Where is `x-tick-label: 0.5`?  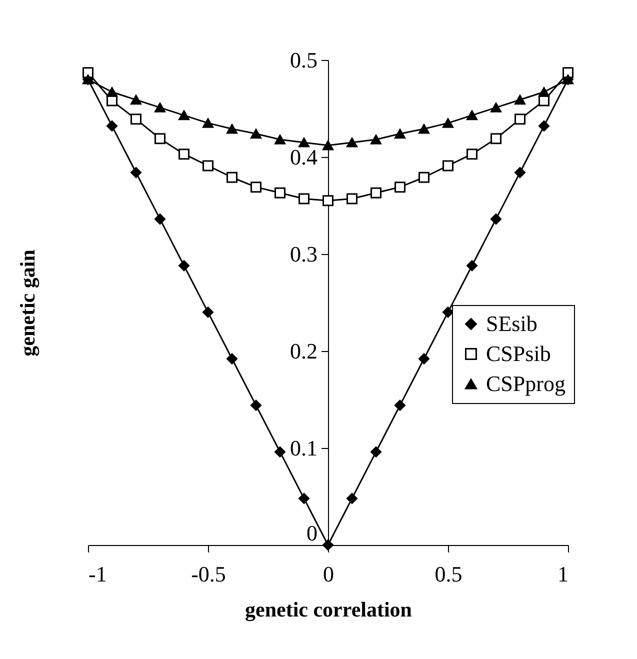 x-tick-label: 0.5 is located at coordinates (448, 574).